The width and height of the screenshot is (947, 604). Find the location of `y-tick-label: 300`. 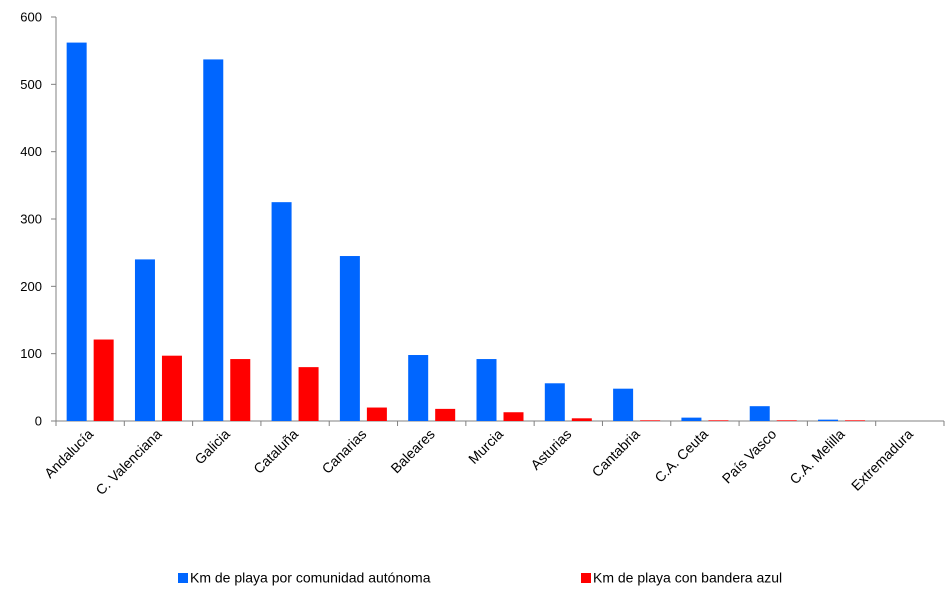

y-tick-label: 300 is located at coordinates (31, 219).